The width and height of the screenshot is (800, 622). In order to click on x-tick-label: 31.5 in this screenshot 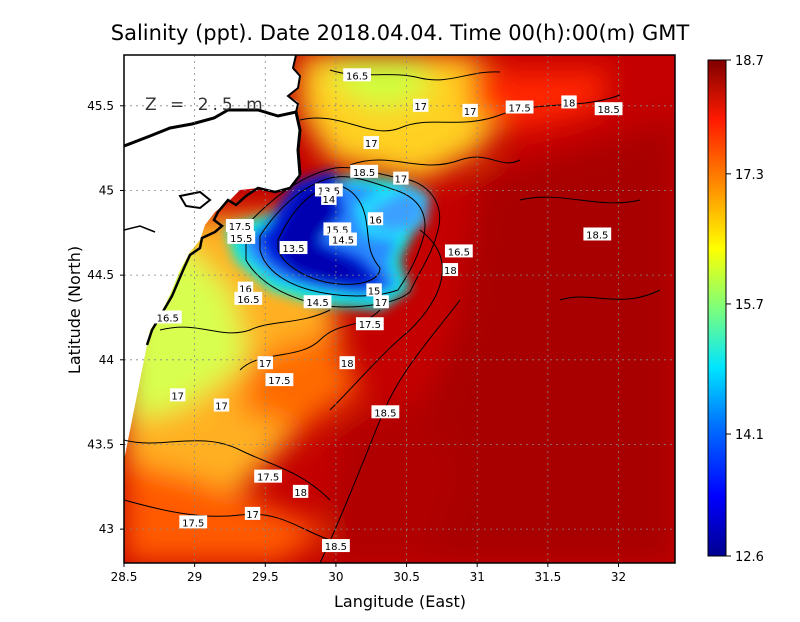, I will do `click(547, 577)`.